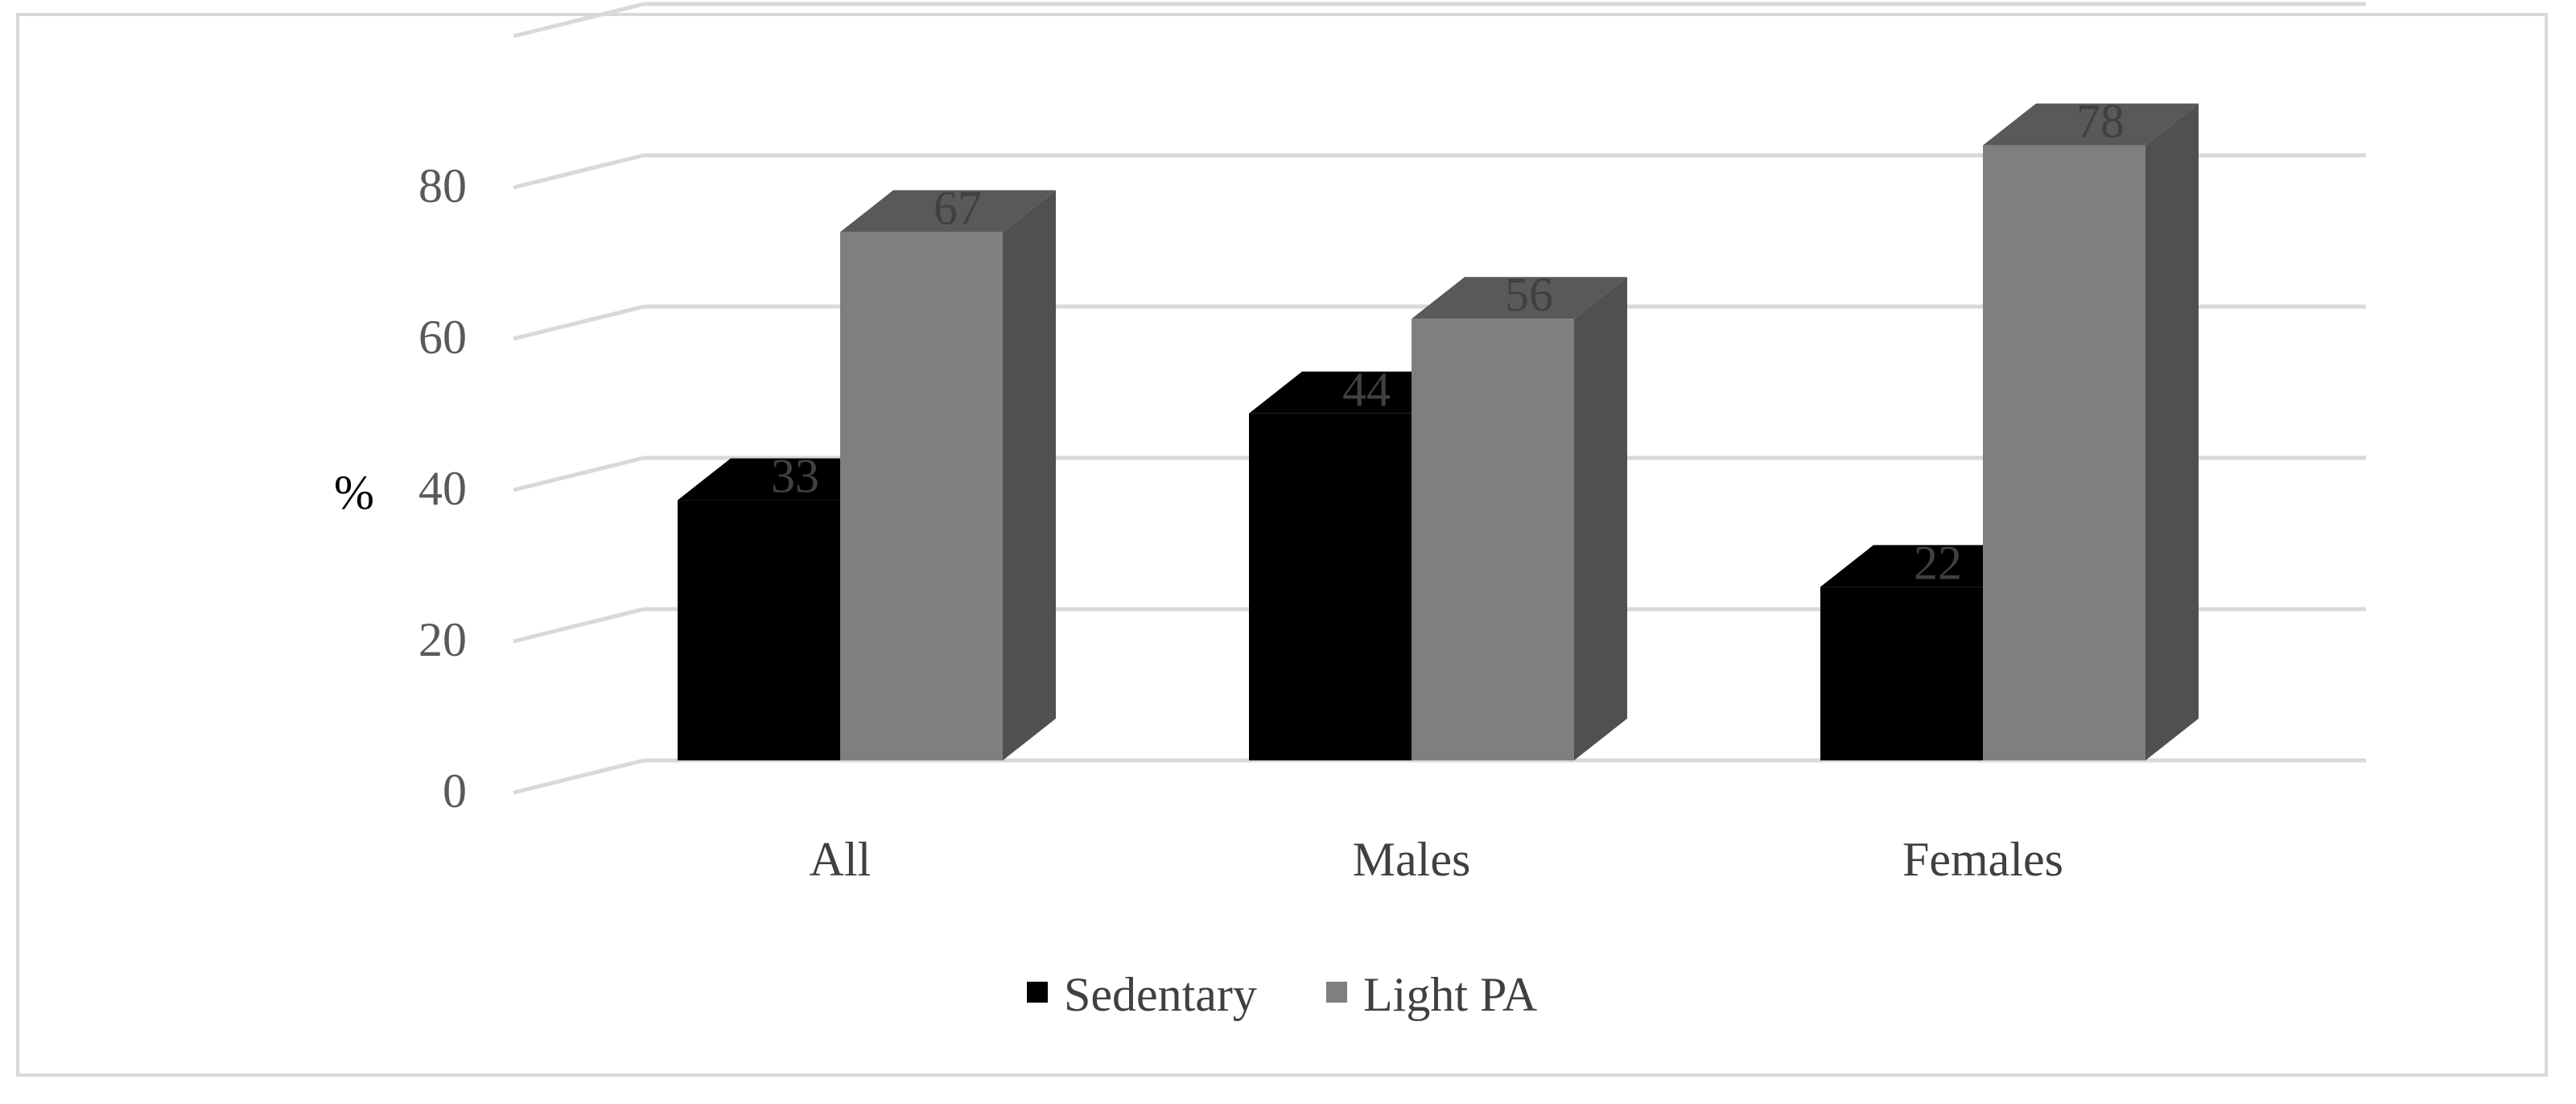 The width and height of the screenshot is (2576, 1104). What do you see at coordinates (1037, 992) in the screenshot?
I see `legend-swatch-sedentary` at bounding box center [1037, 992].